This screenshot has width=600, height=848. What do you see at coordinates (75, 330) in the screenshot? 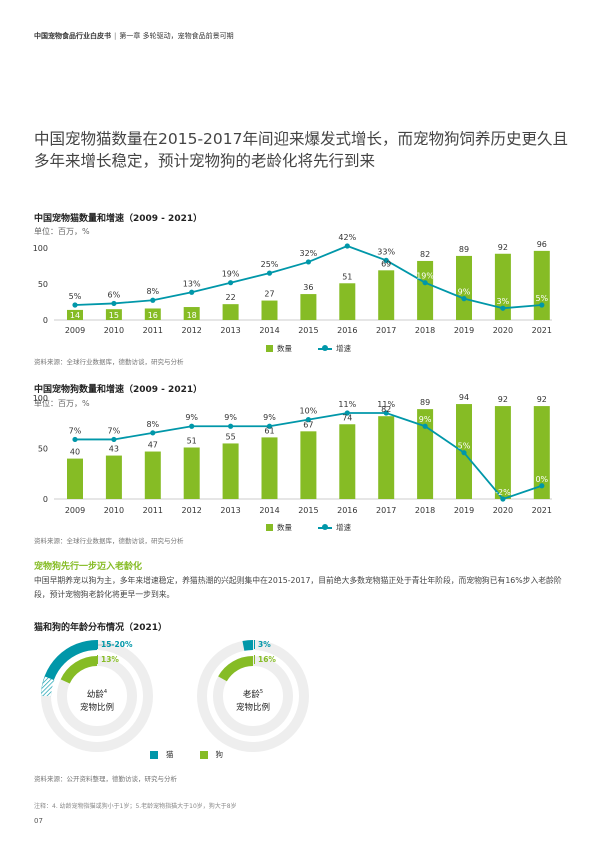
I see `cat-xtick-label: 2009` at bounding box center [75, 330].